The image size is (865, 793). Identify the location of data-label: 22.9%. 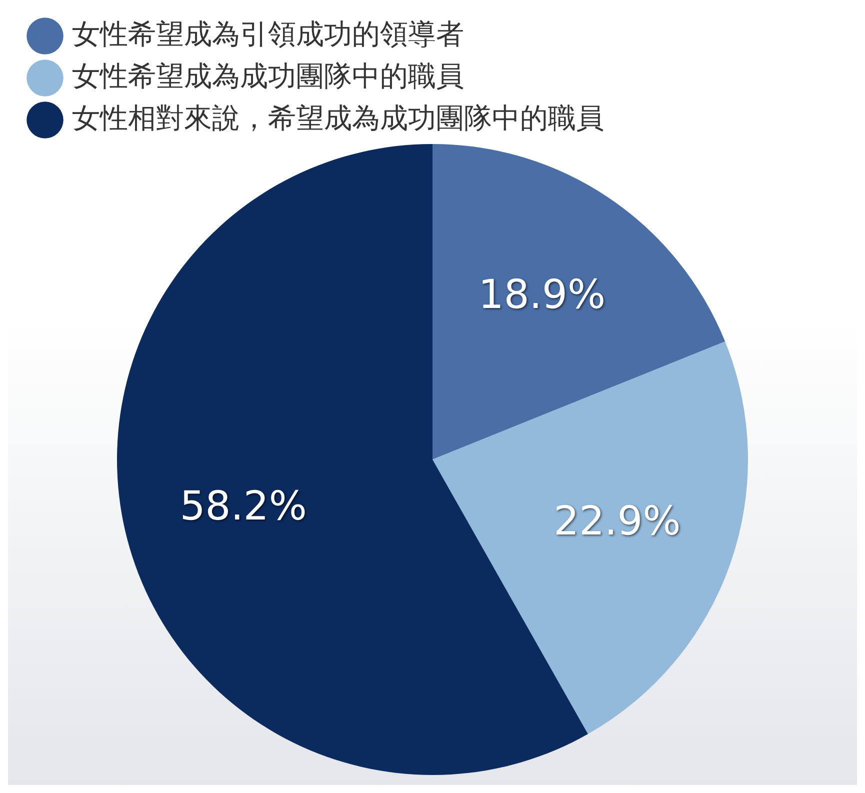
(617, 521).